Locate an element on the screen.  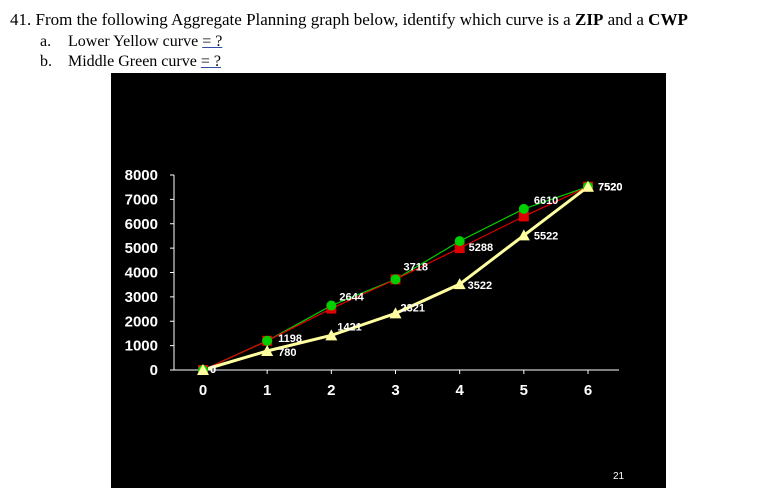
green-data-label: 0 is located at coordinates (213, 370).